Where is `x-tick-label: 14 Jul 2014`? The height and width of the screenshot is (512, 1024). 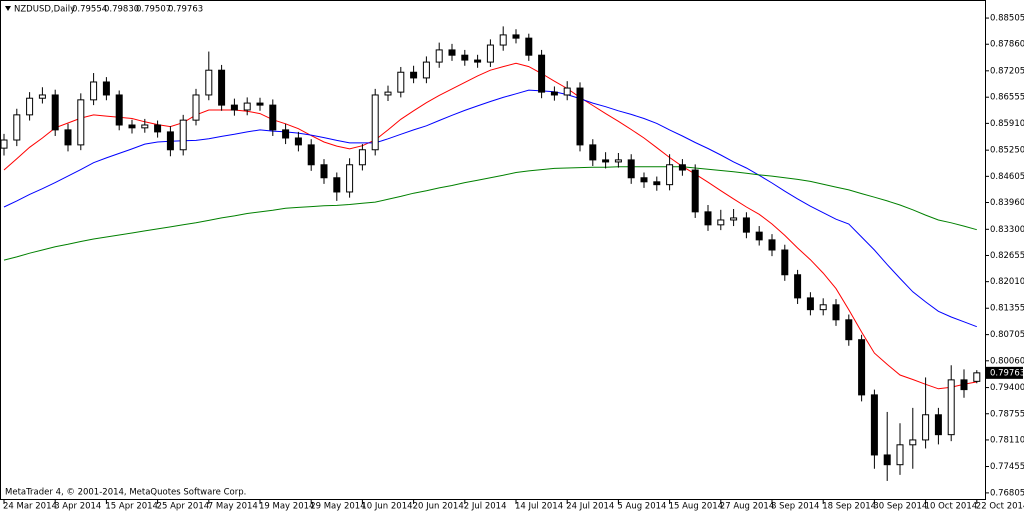
x-tick-label: 14 Jul 2014 is located at coordinates (539, 507).